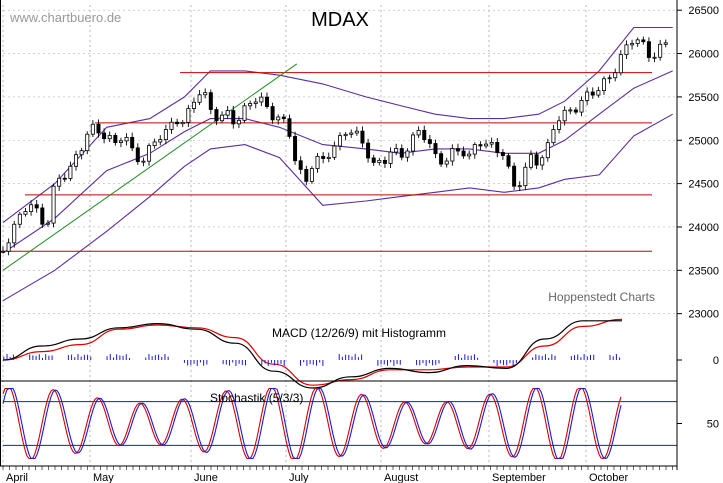 This screenshot has height=483, width=723. What do you see at coordinates (703, 315) in the screenshot?
I see `price-tick-label: 23000` at bounding box center [703, 315].